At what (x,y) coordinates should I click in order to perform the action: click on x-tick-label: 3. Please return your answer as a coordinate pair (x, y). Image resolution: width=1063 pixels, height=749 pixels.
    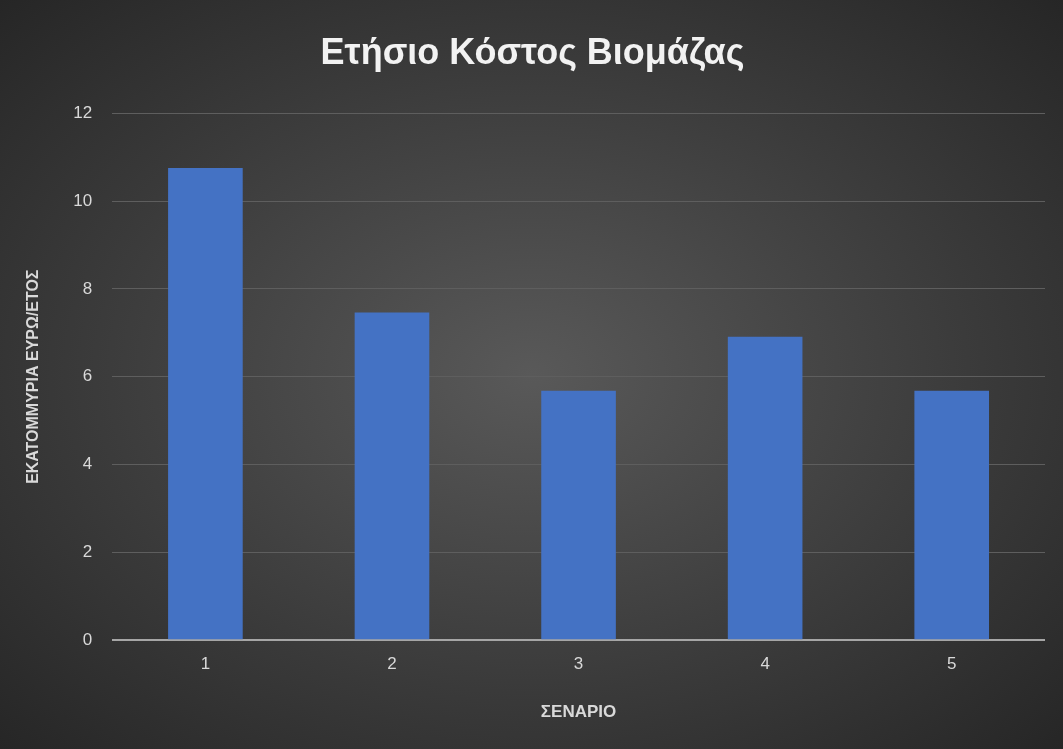
    Looking at the image, I should click on (578, 664).